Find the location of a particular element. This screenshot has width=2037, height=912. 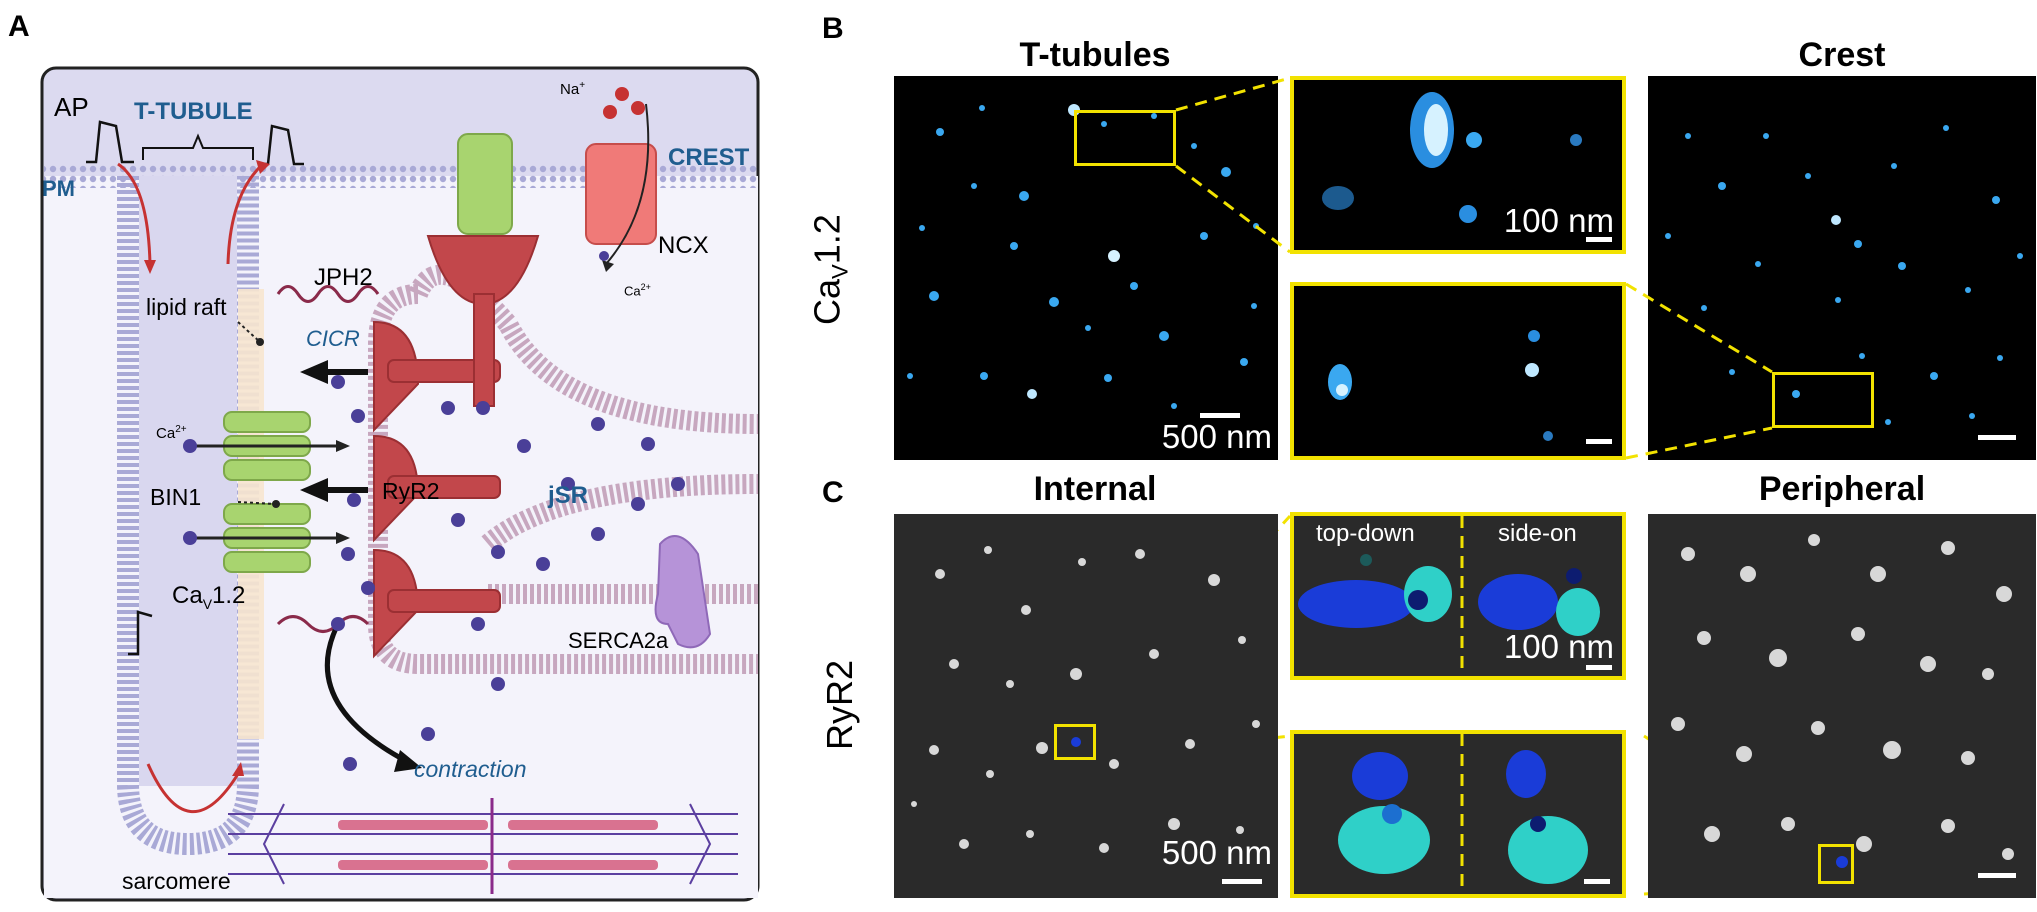

title-peripheral: Peripheral is located at coordinates (1842, 489).